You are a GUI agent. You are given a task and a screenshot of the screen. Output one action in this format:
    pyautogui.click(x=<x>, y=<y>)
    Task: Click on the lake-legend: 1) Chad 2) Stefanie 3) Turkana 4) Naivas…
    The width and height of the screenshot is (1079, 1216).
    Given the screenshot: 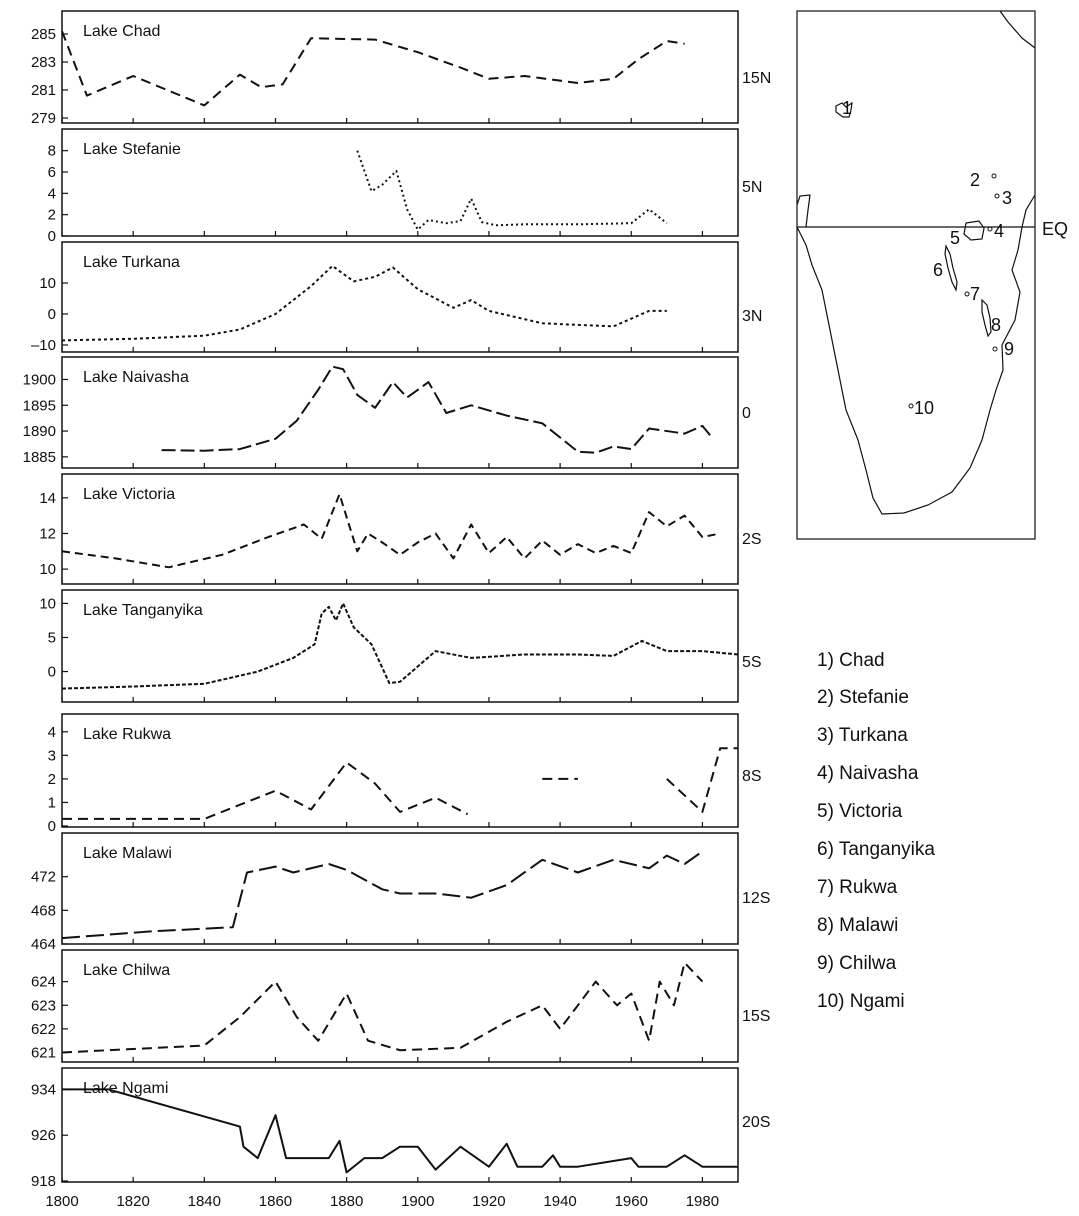 What is the action you would take?
    pyautogui.click(x=876, y=831)
    